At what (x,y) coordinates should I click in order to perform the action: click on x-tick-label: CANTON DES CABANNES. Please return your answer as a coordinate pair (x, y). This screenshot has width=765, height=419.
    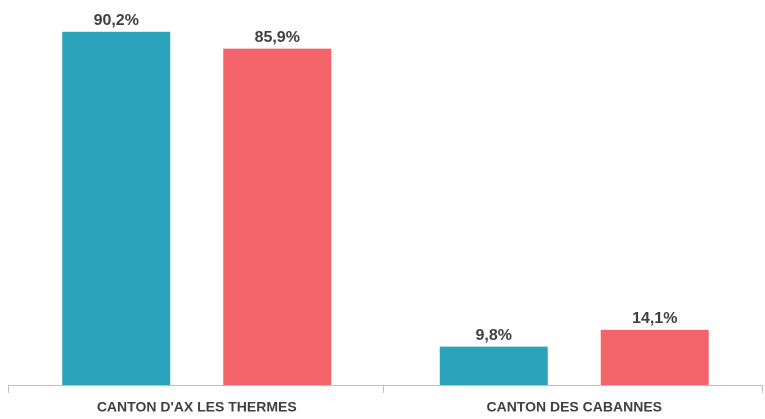
    Looking at the image, I should click on (574, 407).